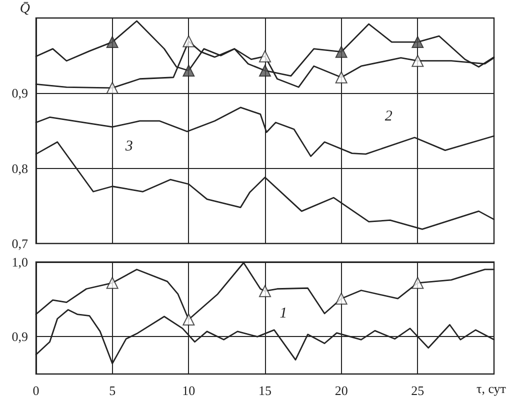 This screenshot has height=399, width=514. I want to click on x-tick-label: 10, so click(189, 390).